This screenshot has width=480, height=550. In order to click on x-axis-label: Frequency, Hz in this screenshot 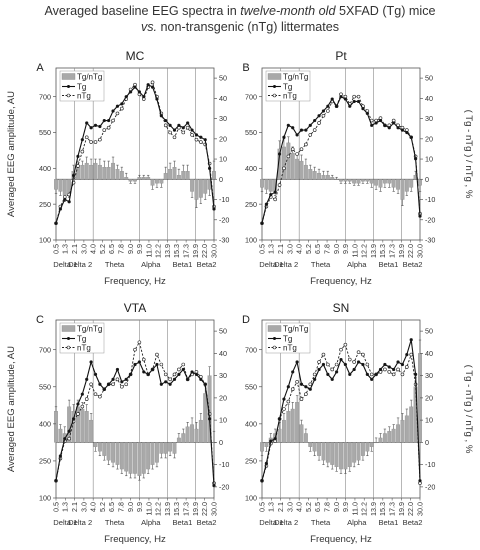, I will do `click(135, 539)`.